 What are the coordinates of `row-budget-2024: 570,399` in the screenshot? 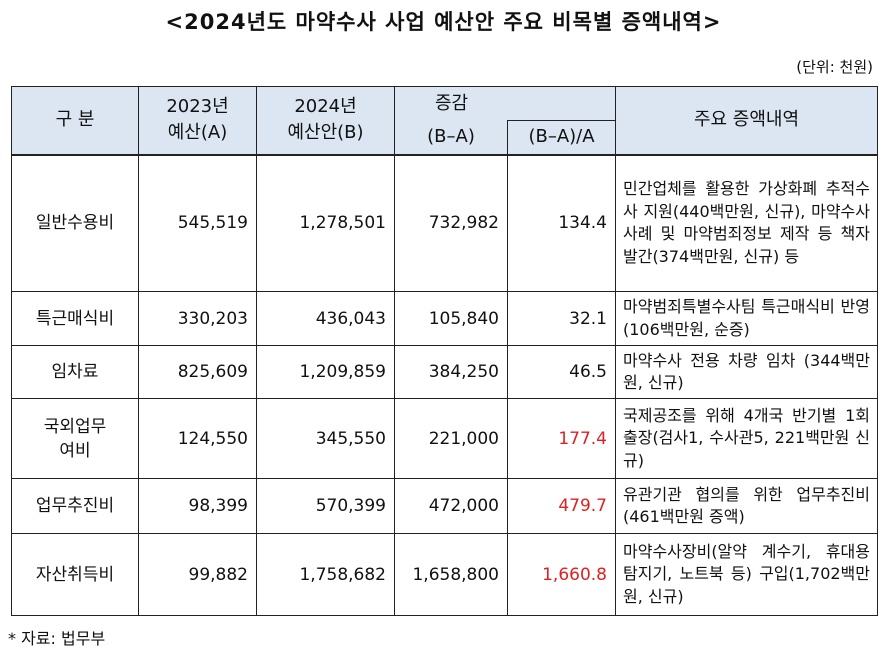 It's located at (325, 506).